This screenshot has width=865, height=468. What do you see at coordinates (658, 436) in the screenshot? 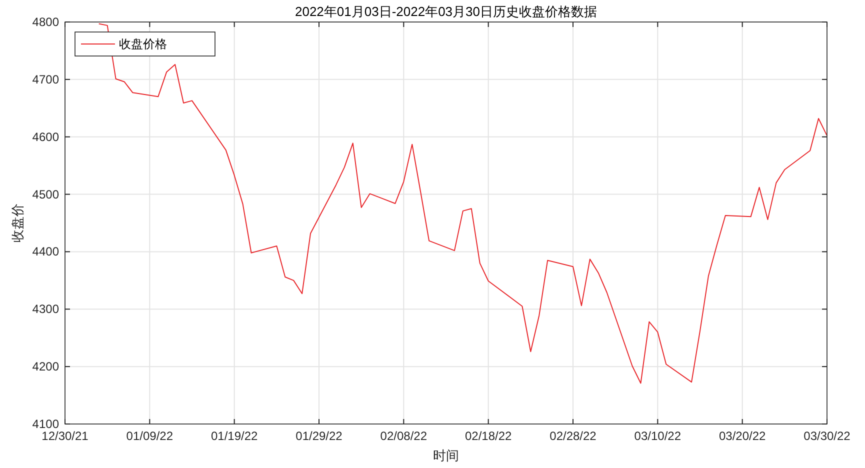
I see `x-tick-label: 03/10/22` at bounding box center [658, 436].